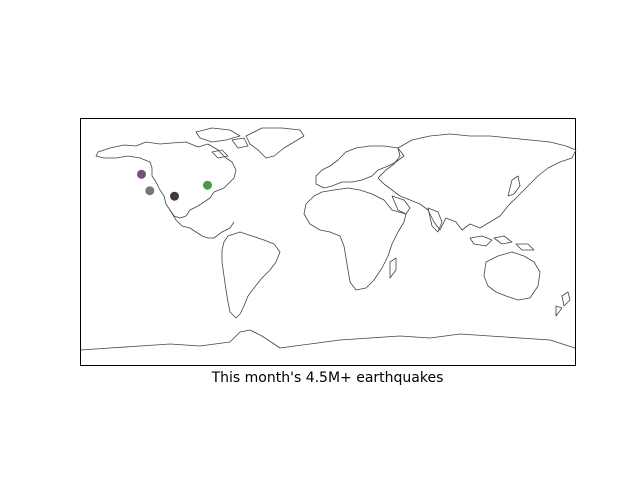  I want to click on coastline-north-america, so click(166, 180).